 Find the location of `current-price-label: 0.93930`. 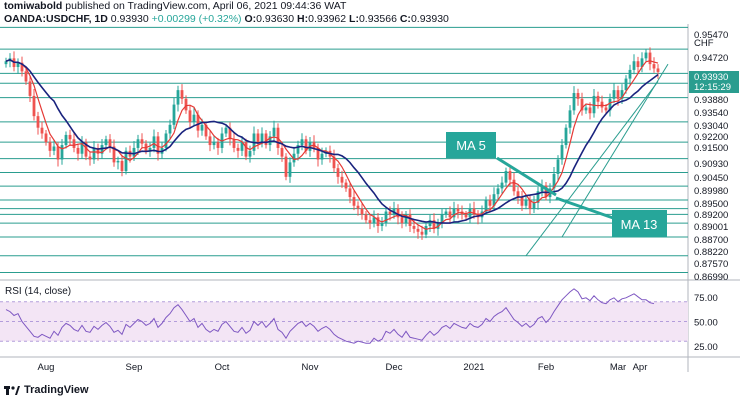

current-price-label: 0.93930 is located at coordinates (711, 77).